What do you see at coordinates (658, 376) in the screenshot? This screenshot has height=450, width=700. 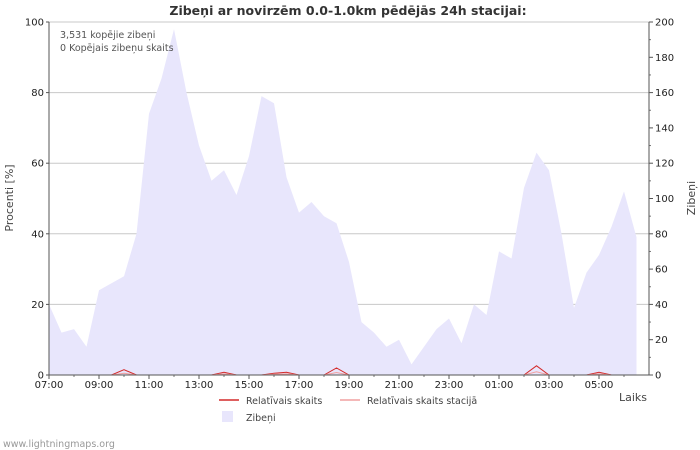 I see `y-right-tick-label: 0` at bounding box center [658, 376].